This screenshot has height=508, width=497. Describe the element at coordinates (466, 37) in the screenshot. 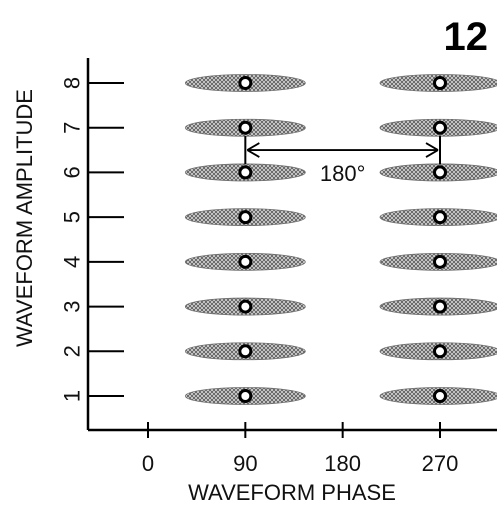

I see `figure-number: 12` at that location.